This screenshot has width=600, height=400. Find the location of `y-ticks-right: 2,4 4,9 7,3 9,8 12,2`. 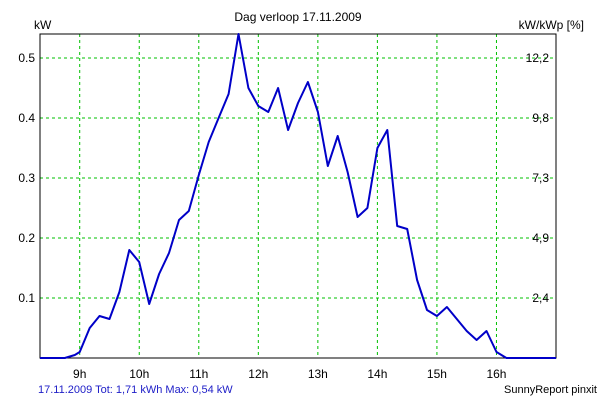

y-ticks-right: 2,4 4,9 7,3 9,8 12,2 is located at coordinates (538, 178).